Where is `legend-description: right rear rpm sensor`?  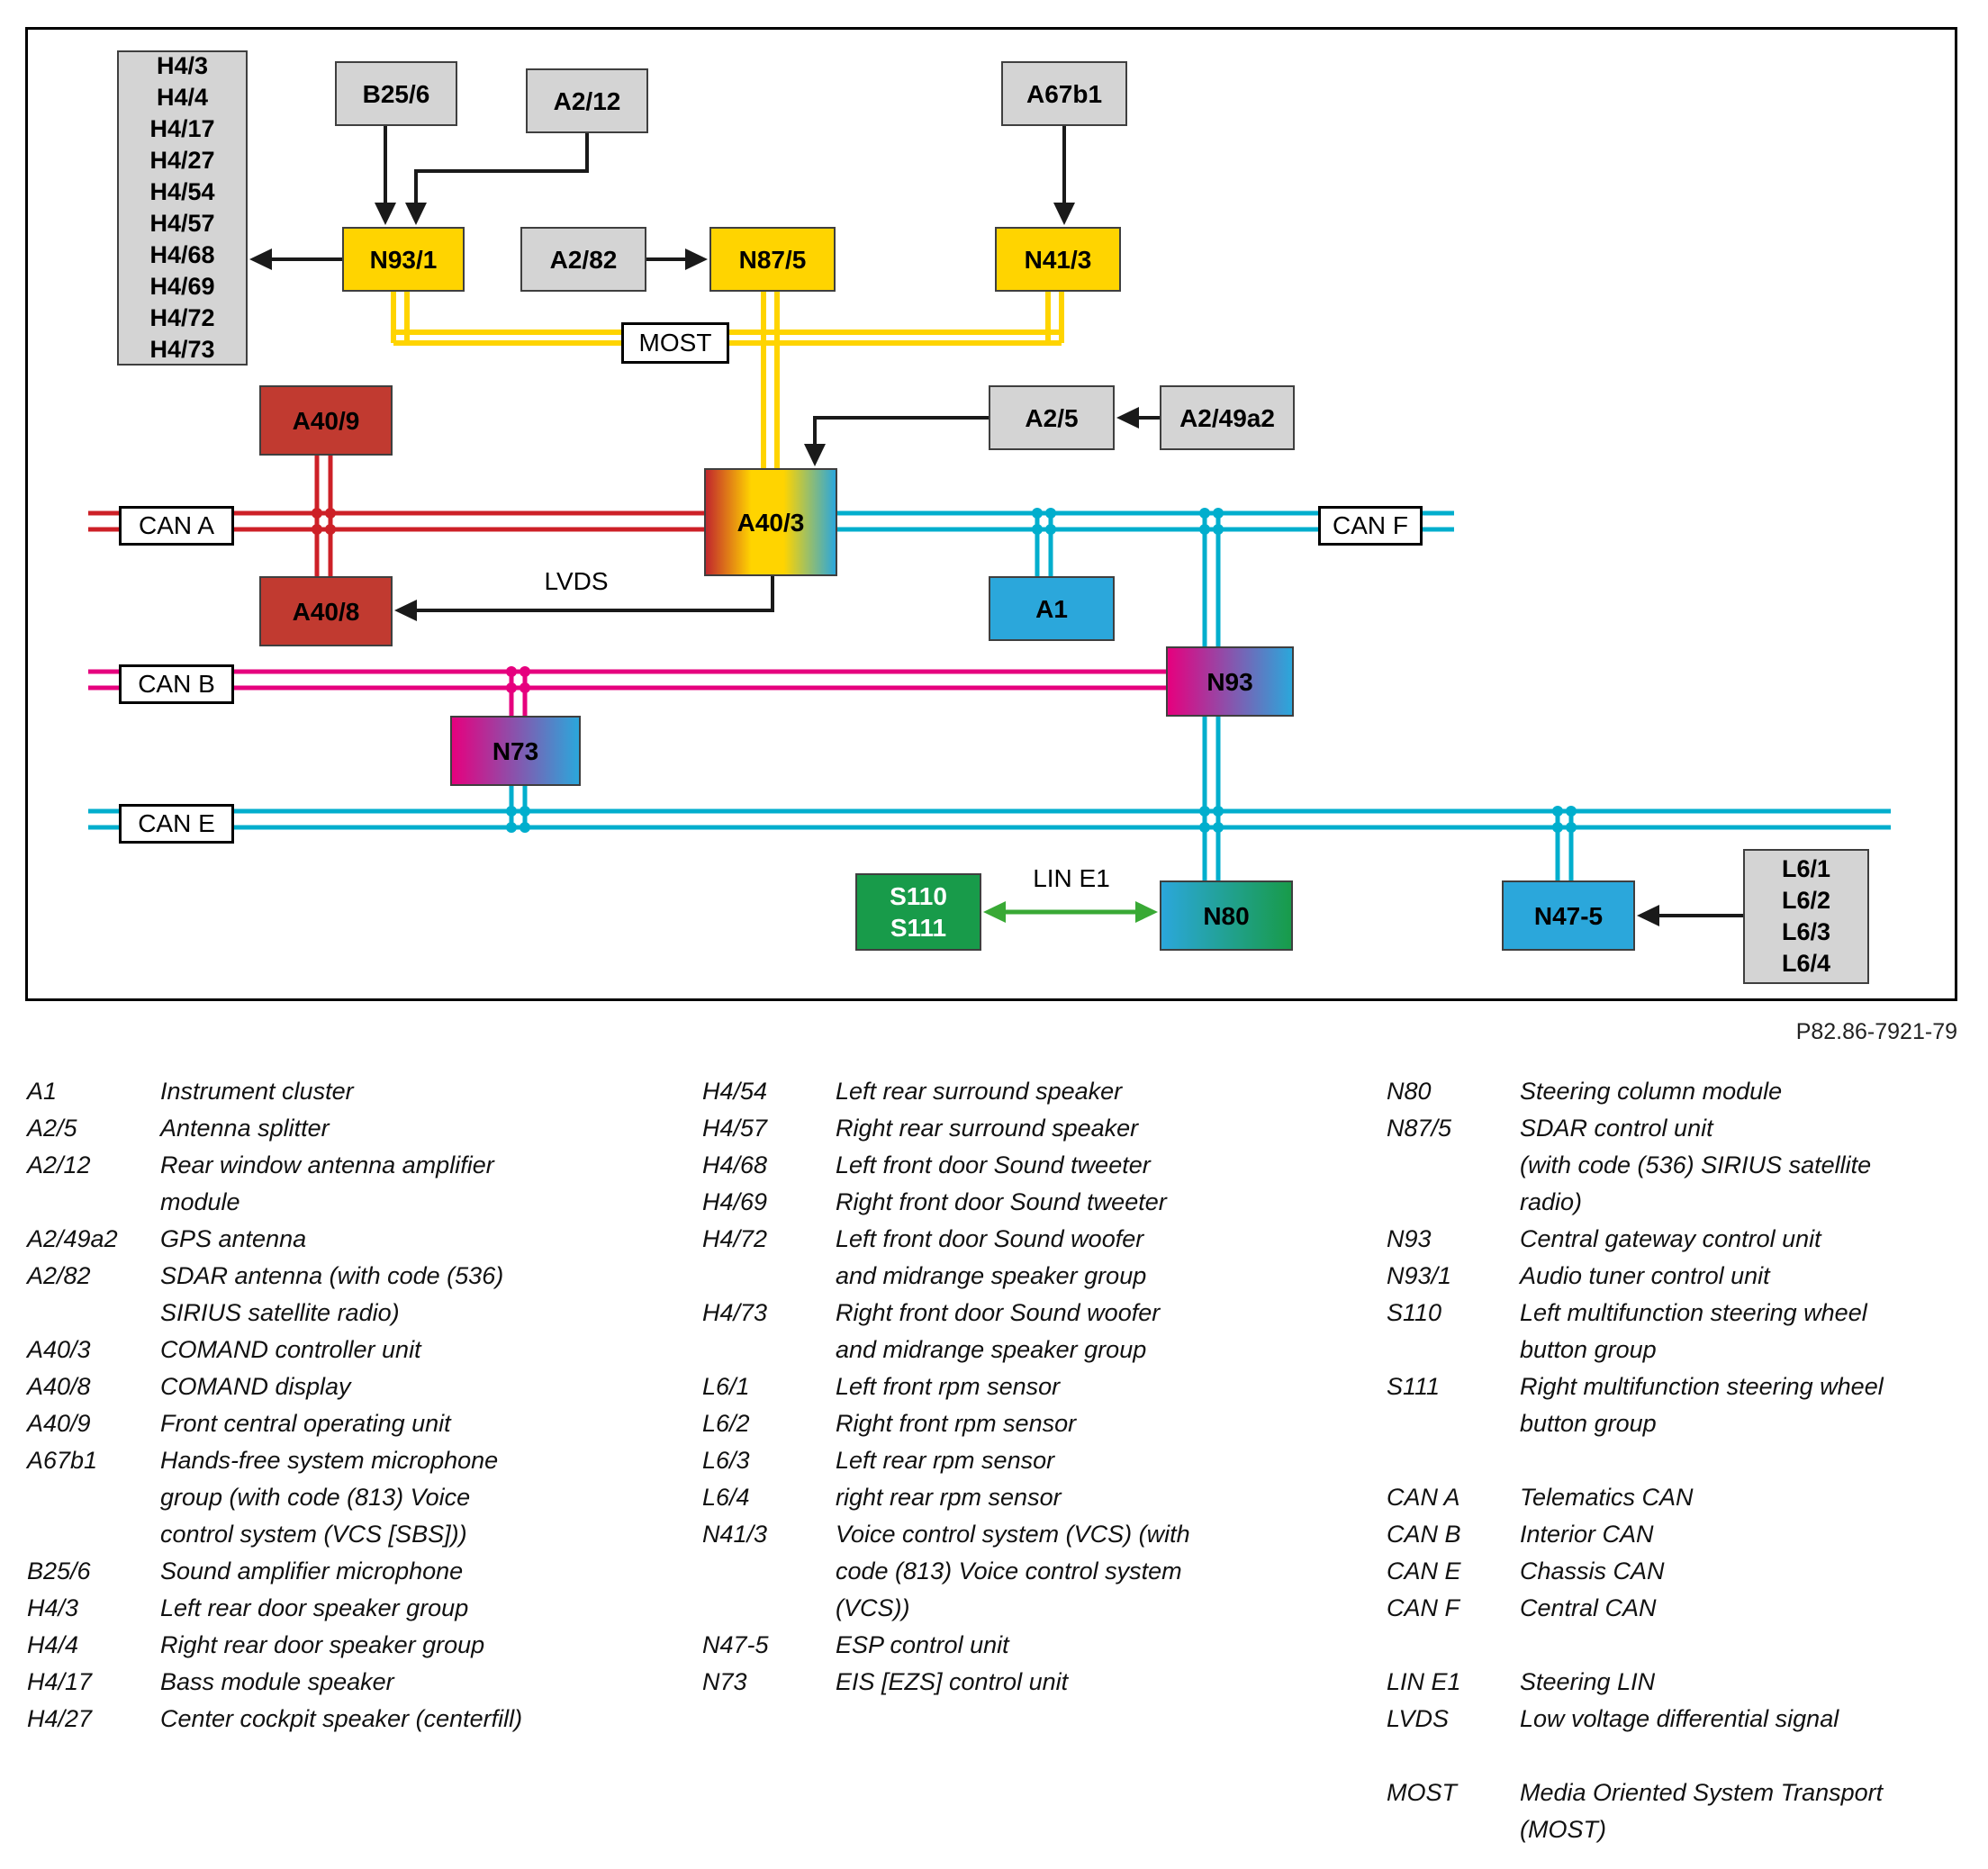 legend-description: right rear rpm sensor is located at coordinates (949, 1497).